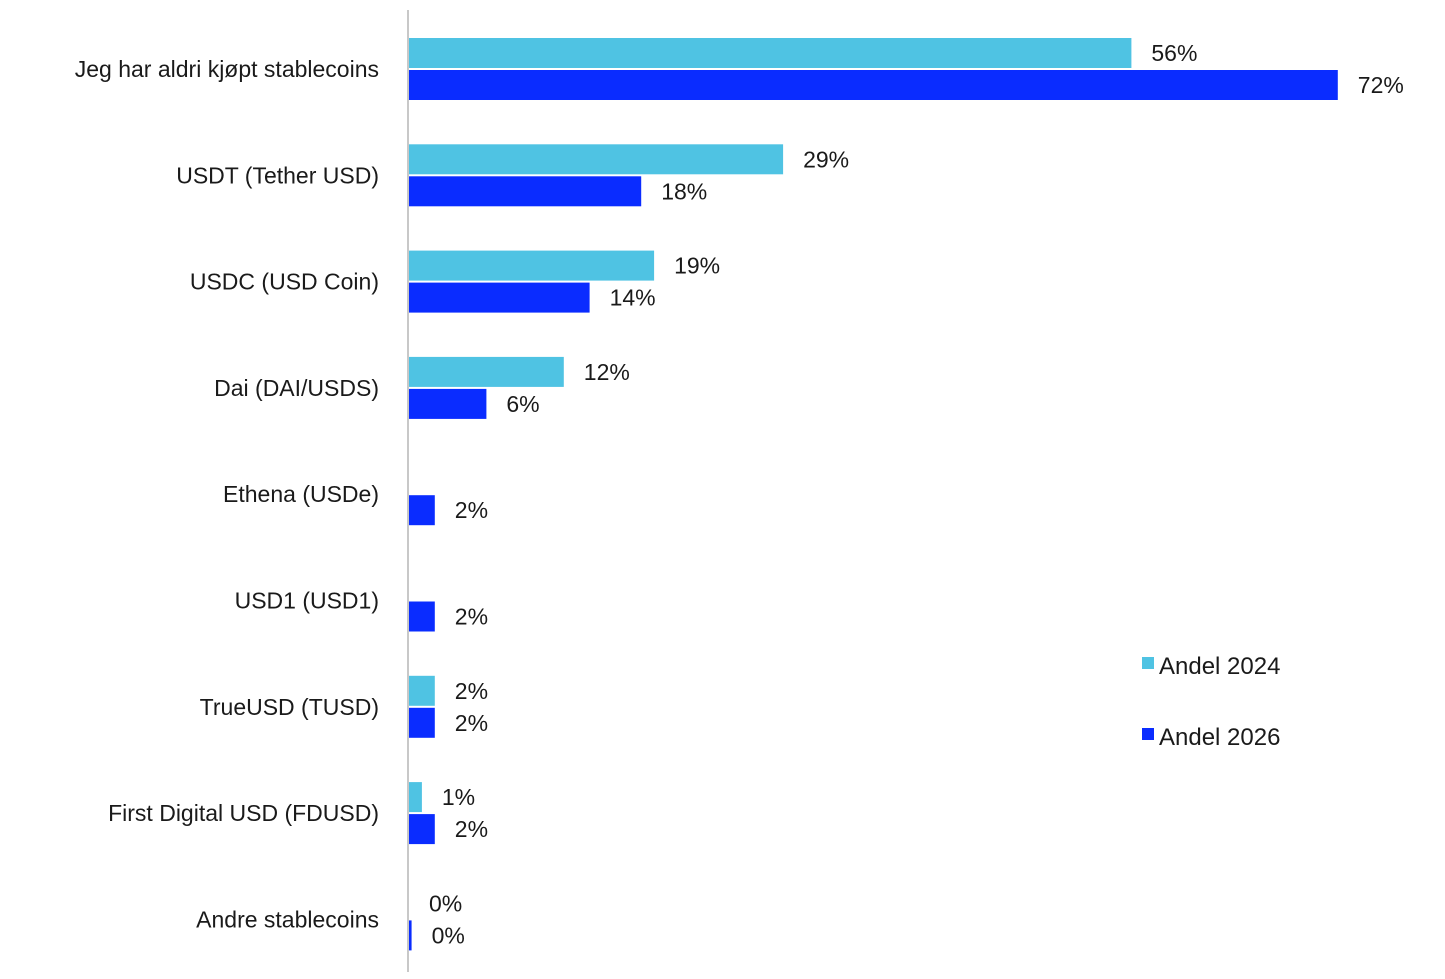  Describe the element at coordinates (532, 265) in the screenshot. I see `bar-andel-2024-usdc-usd-coin` at that location.